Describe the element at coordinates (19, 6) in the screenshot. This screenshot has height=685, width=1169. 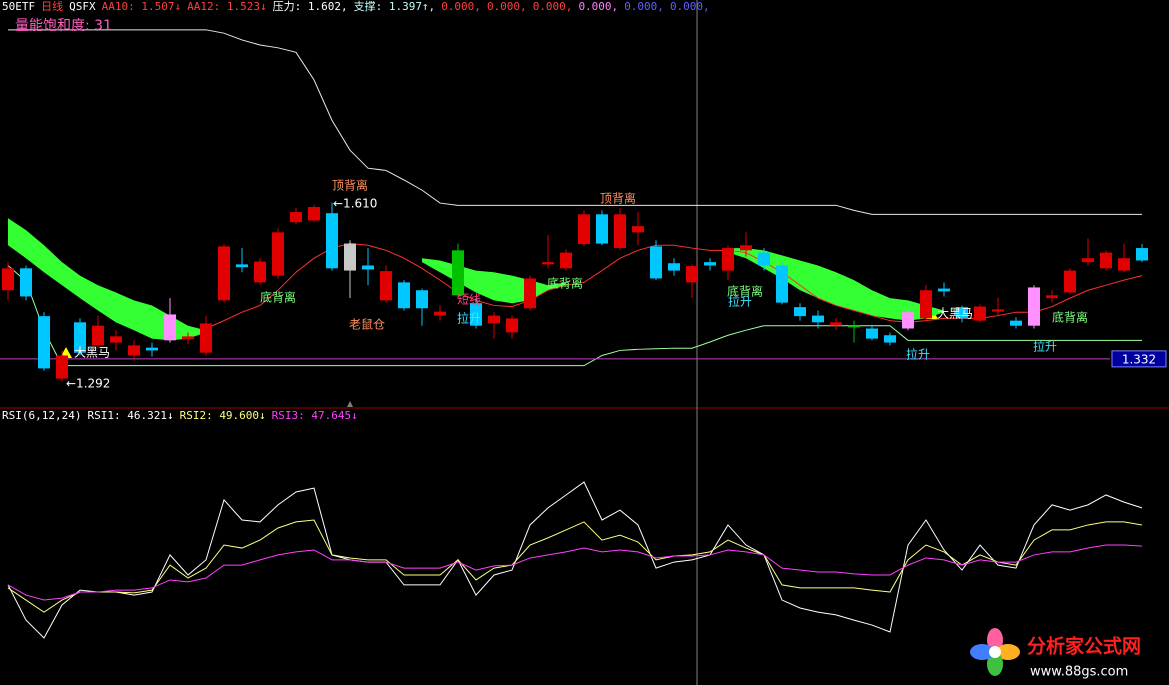
I see `symbol: 50ETF` at that location.